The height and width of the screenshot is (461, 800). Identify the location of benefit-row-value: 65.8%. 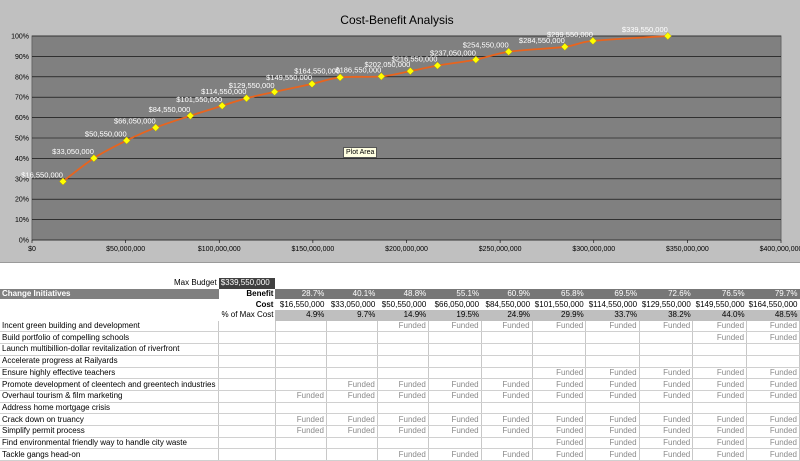
(559, 294).